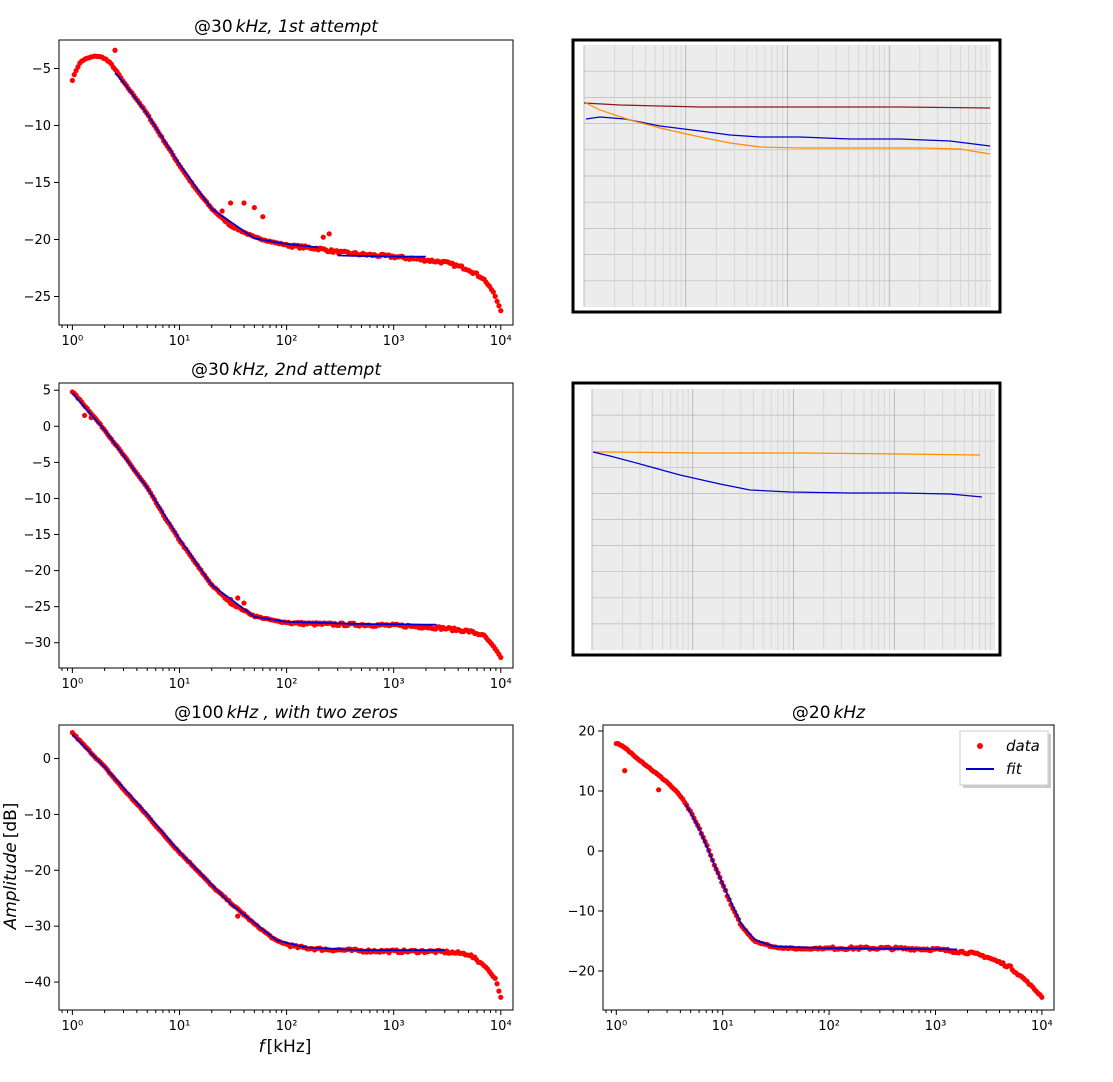 The image size is (1113, 1082). I want to click on title-suffix: , 2nd attempt, so click(323, 370).